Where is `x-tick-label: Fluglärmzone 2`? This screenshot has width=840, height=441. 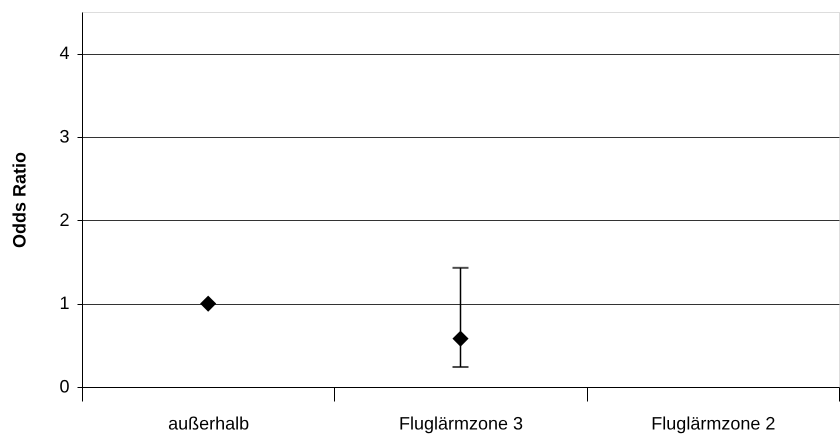
x-tick-label: Fluglärmzone 2 is located at coordinates (713, 424).